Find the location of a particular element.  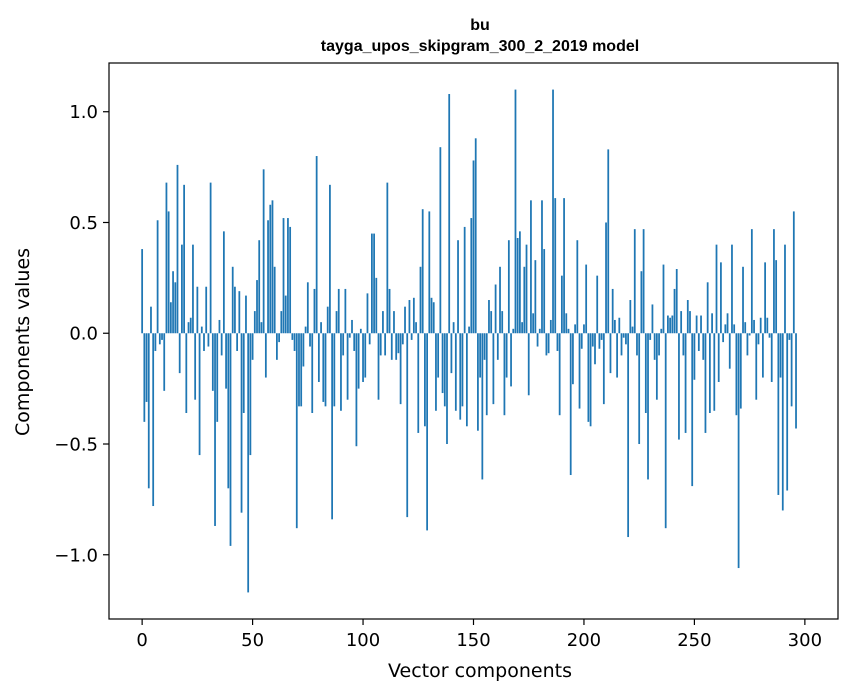

y-tick-label: −0.5 is located at coordinates (76, 445).